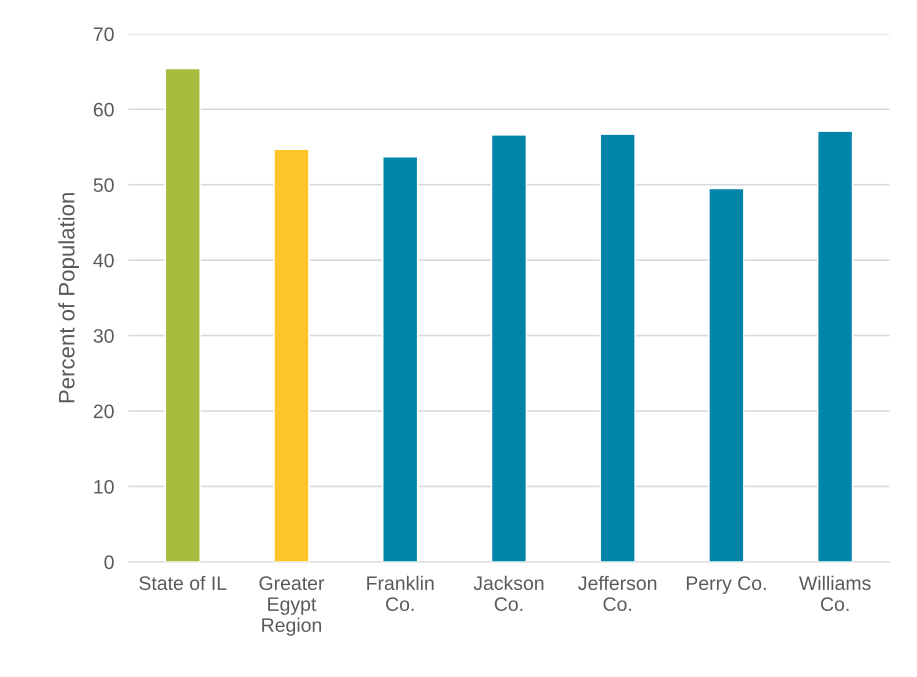 The image size is (917, 677). Describe the element at coordinates (104, 109) in the screenshot. I see `y-tick-label: 60` at that location.